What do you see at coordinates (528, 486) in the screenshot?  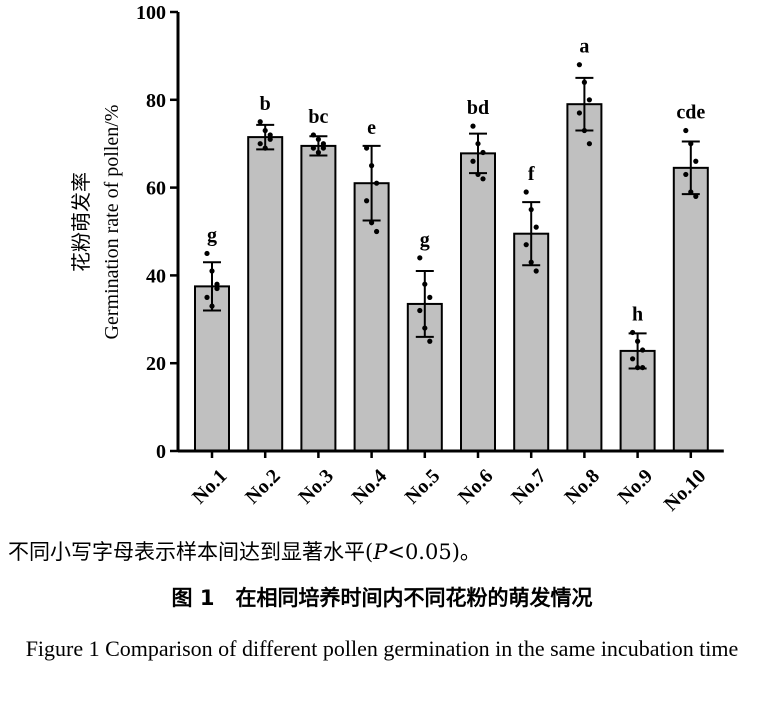 I see `x-tick-label: No.7` at bounding box center [528, 486].